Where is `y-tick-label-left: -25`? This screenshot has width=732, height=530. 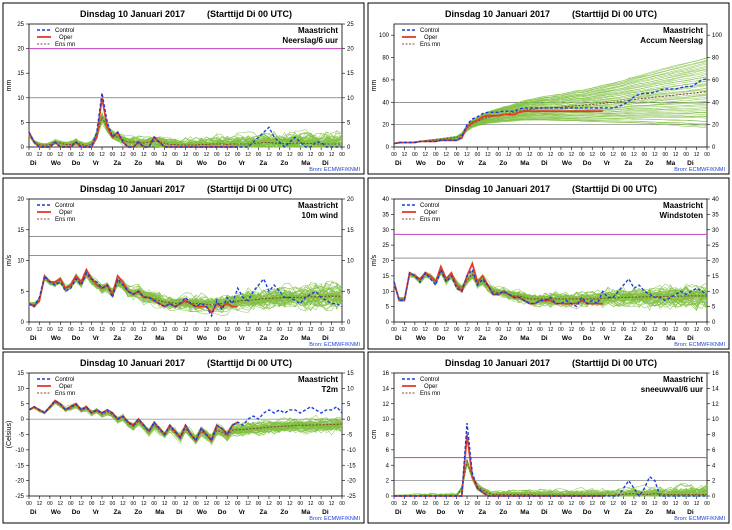
y-tick-label-left: -25 is located at coordinates (19, 497).